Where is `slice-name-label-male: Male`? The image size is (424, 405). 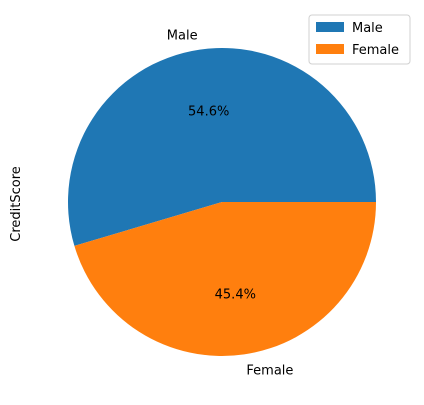 slice-name-label-male: Male is located at coordinates (182, 35).